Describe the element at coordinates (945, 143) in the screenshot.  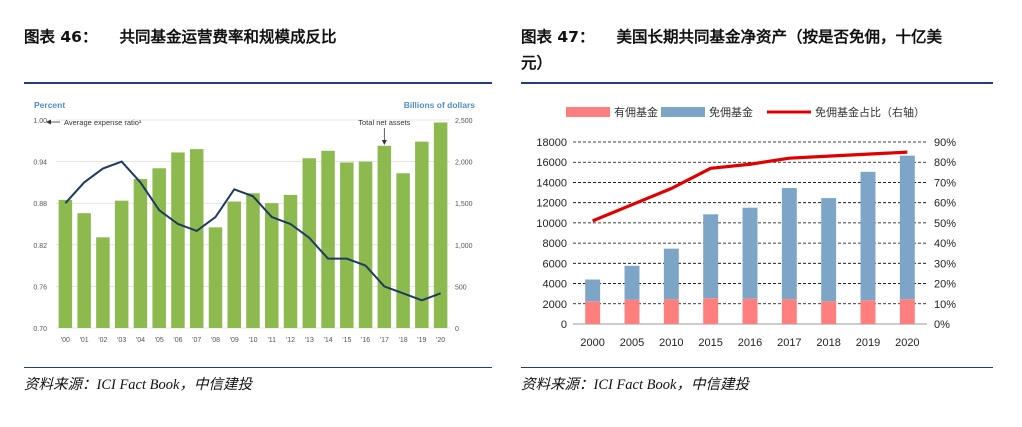
I see `right-tick-label: 90%` at that location.